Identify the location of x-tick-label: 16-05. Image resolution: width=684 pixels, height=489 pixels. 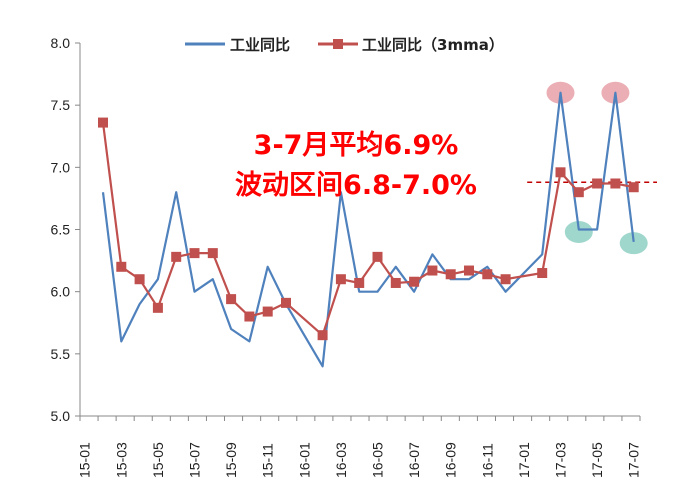
(378, 460).